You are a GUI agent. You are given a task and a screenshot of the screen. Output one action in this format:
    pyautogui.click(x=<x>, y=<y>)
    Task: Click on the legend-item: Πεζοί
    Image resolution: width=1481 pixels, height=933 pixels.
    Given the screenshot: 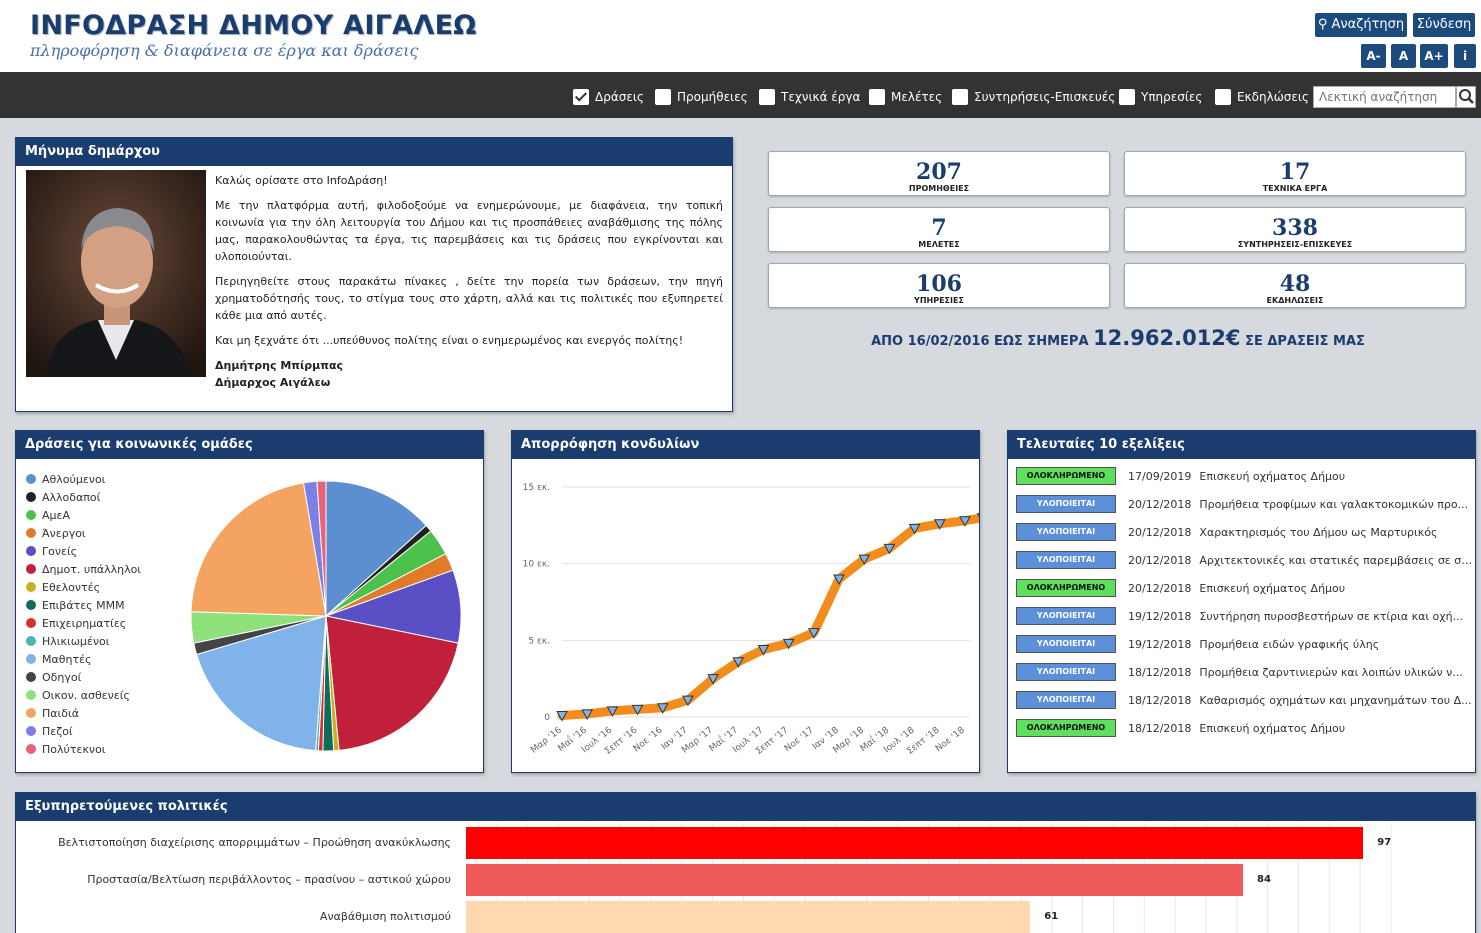 What is the action you would take?
    pyautogui.click(x=49, y=731)
    